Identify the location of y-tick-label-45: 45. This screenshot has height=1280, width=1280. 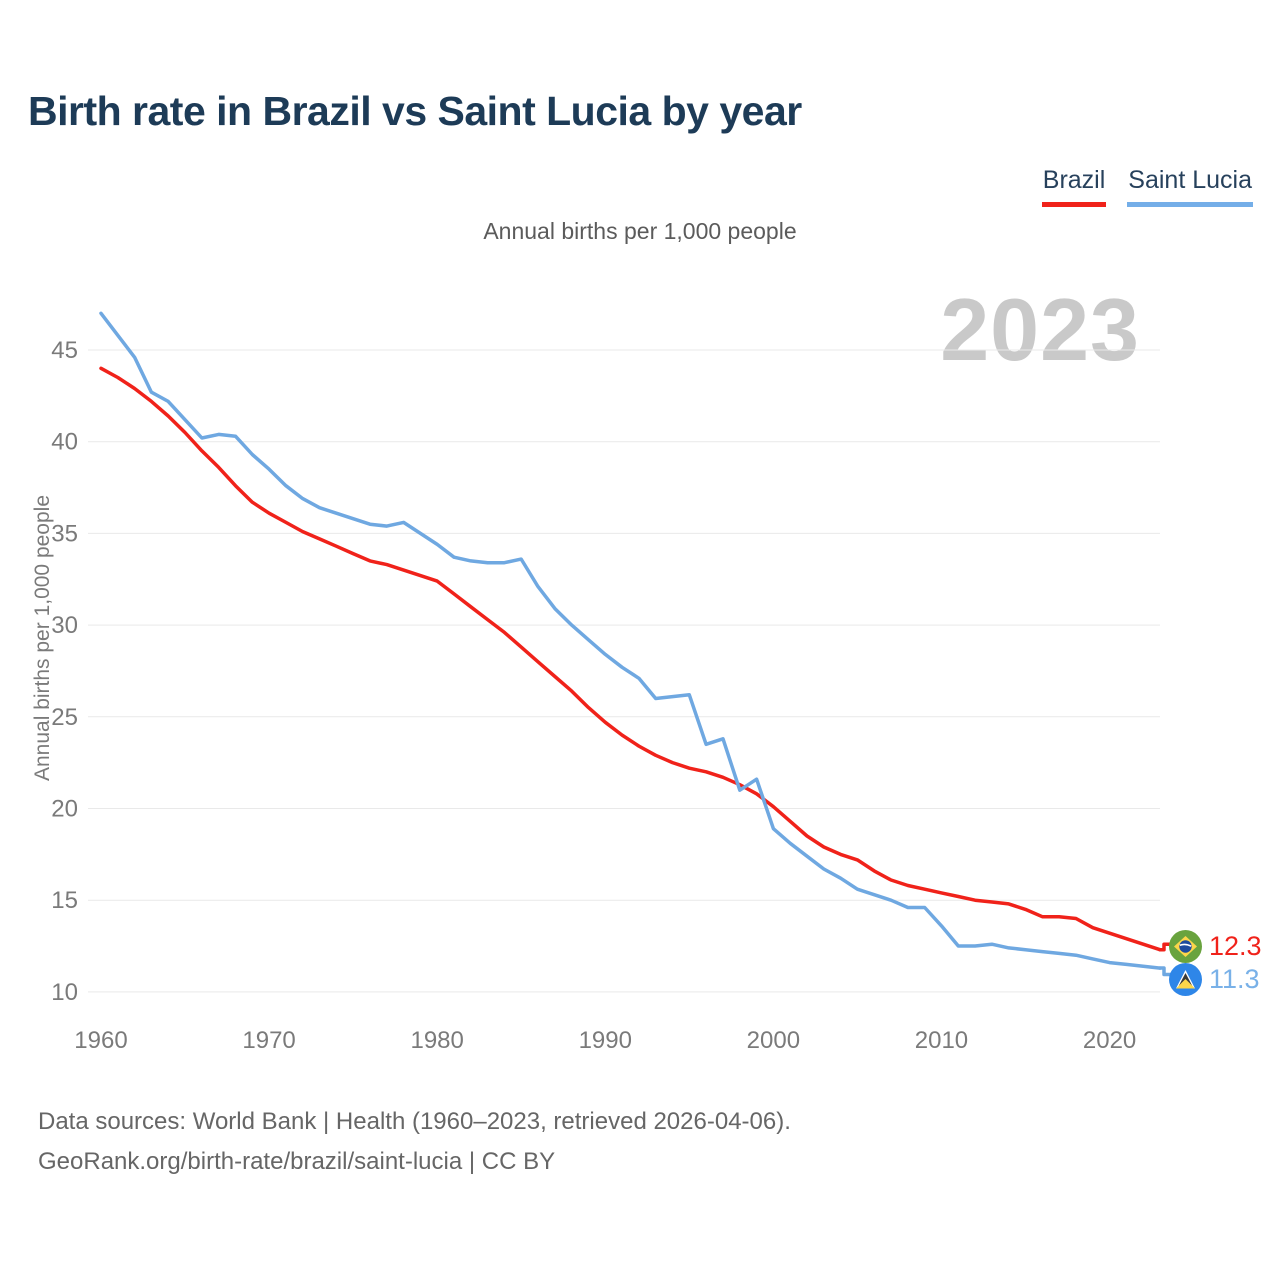
(64, 350).